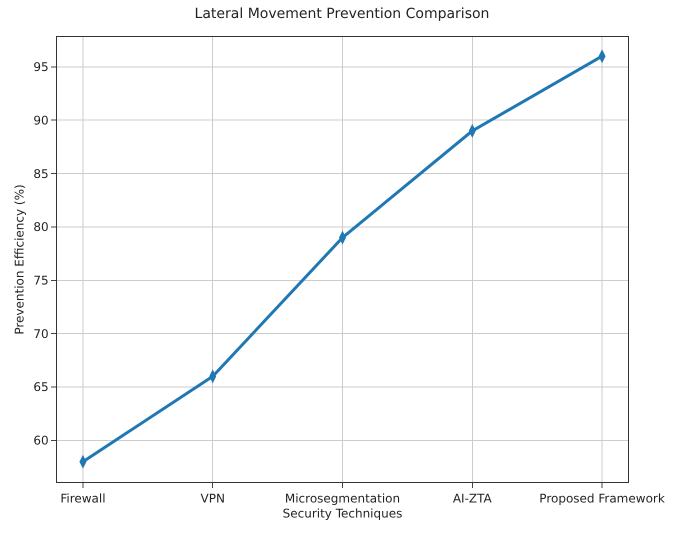  Describe the element at coordinates (41, 227) in the screenshot. I see `y-tick-label: 80` at that location.